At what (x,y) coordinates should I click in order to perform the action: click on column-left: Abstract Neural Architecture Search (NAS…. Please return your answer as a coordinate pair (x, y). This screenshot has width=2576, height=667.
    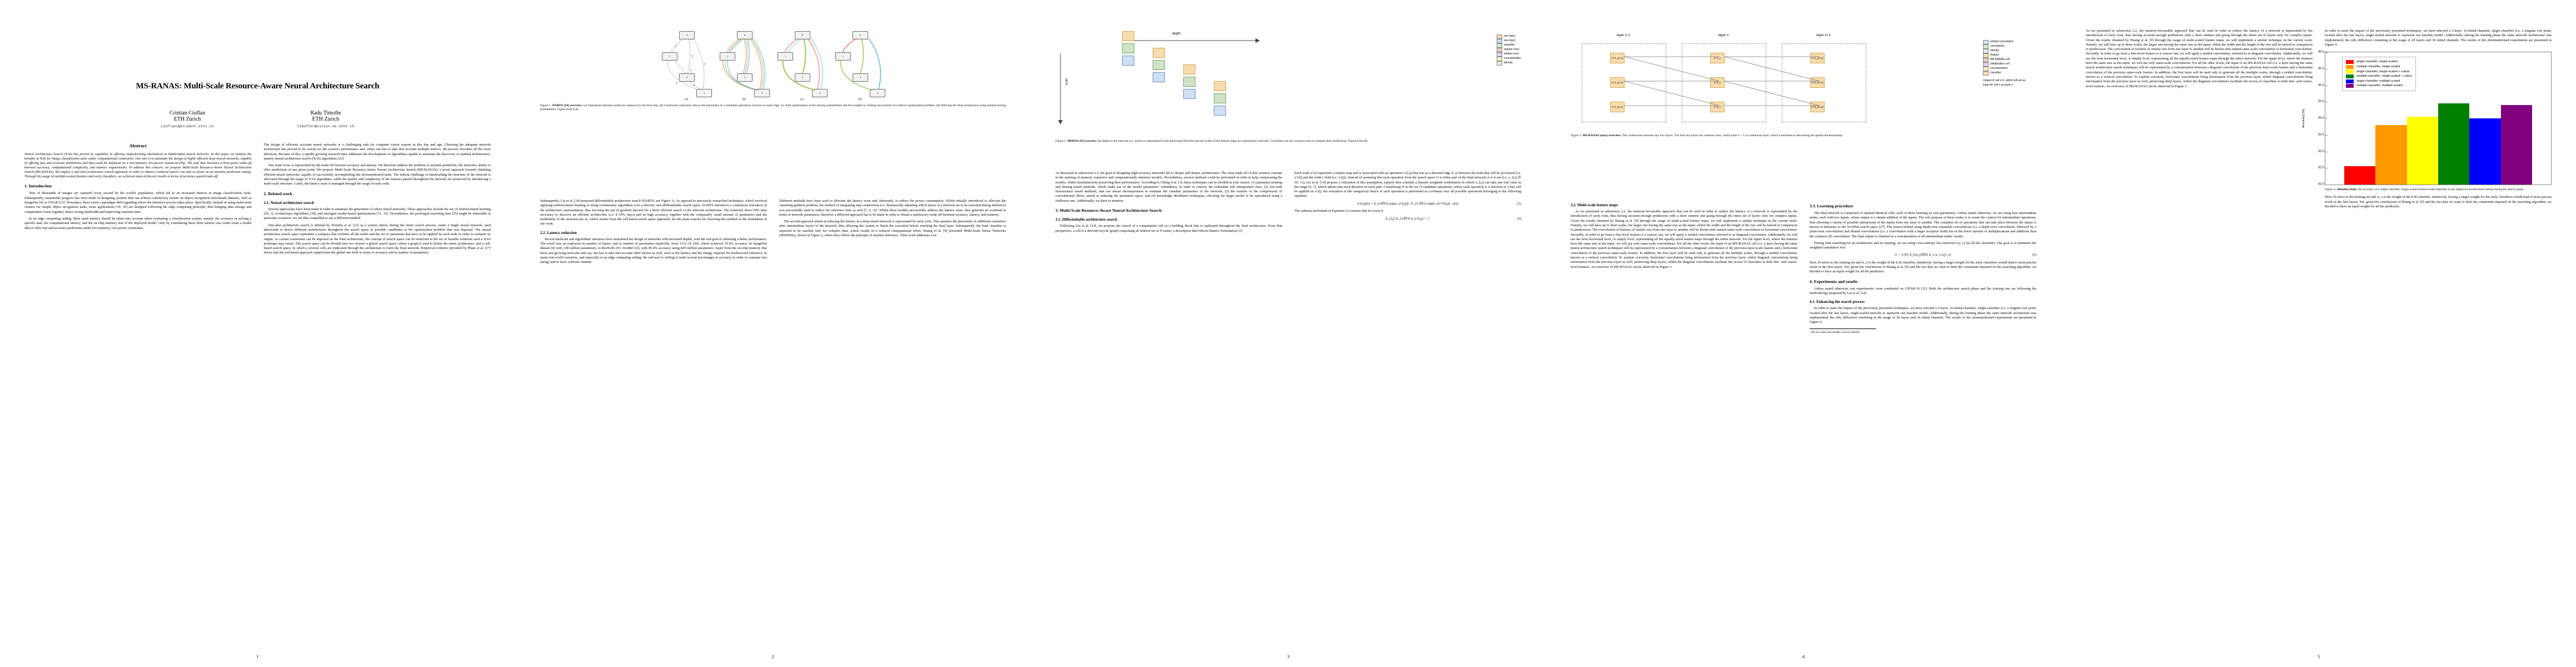
    Looking at the image, I should click on (138, 405).